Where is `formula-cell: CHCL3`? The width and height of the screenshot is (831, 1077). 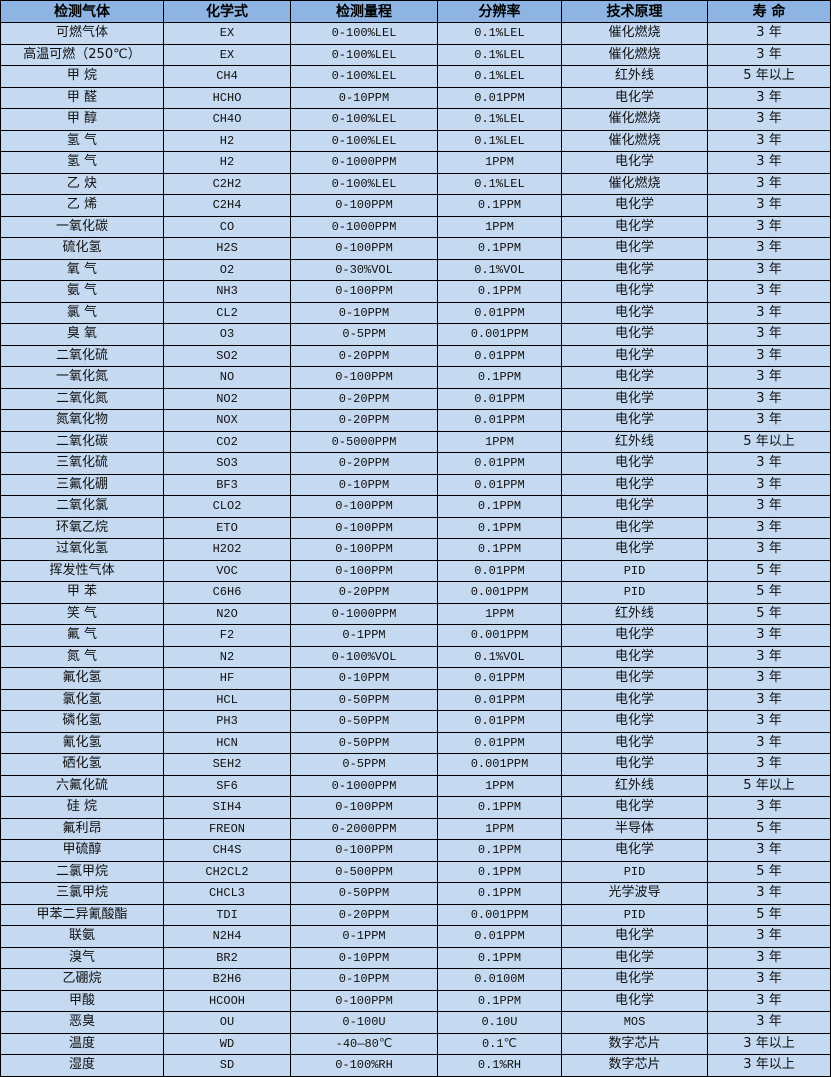
formula-cell: CHCL3 is located at coordinates (227, 893).